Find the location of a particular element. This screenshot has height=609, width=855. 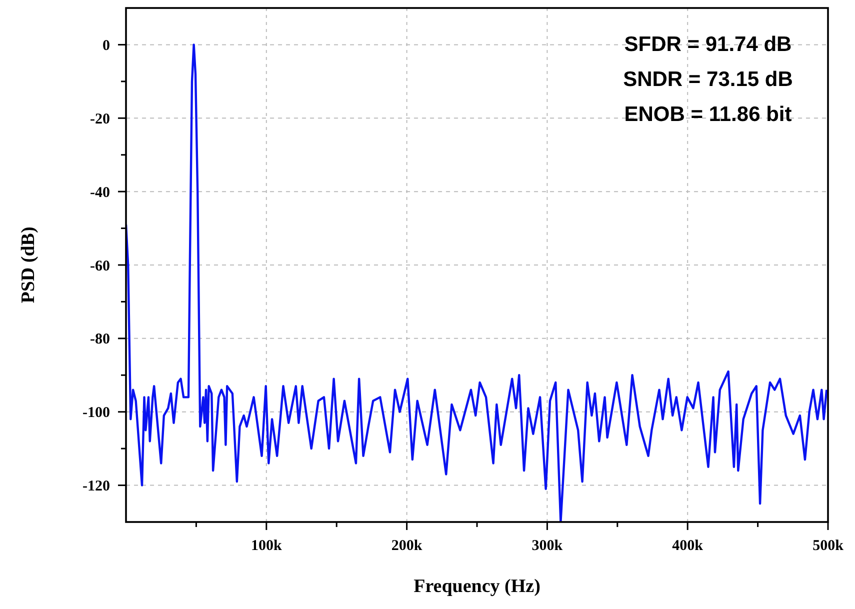

y-tick-label: -100 is located at coordinates (96, 413).